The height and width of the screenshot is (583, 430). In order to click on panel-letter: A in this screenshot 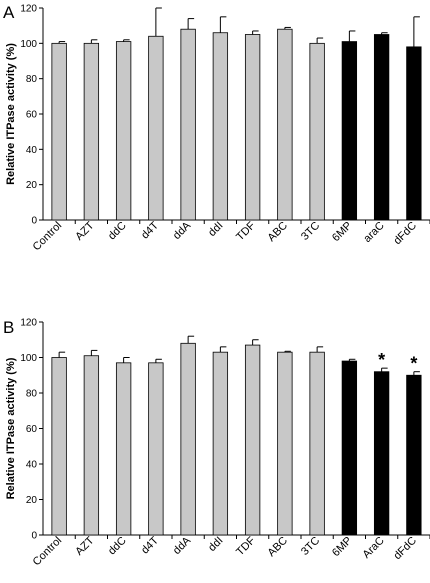, I will do `click(9, 12)`.